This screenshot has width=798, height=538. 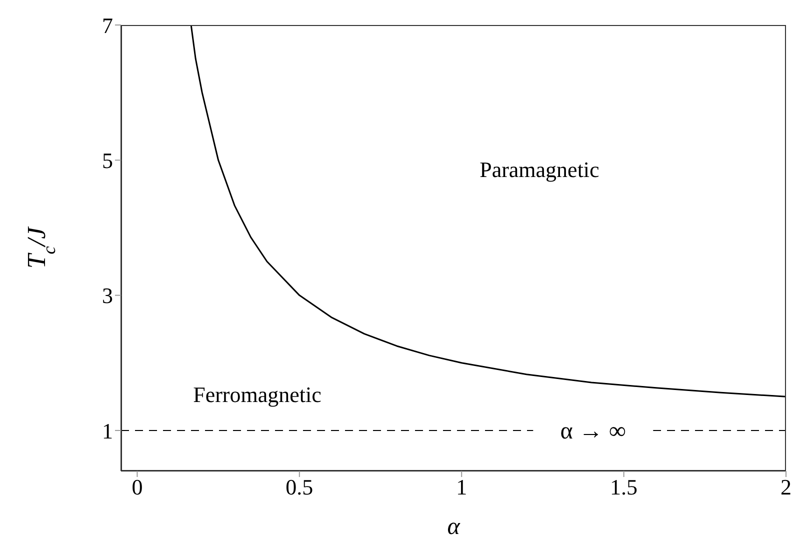 I want to click on y-tick-label: 7, so click(x=107, y=25).